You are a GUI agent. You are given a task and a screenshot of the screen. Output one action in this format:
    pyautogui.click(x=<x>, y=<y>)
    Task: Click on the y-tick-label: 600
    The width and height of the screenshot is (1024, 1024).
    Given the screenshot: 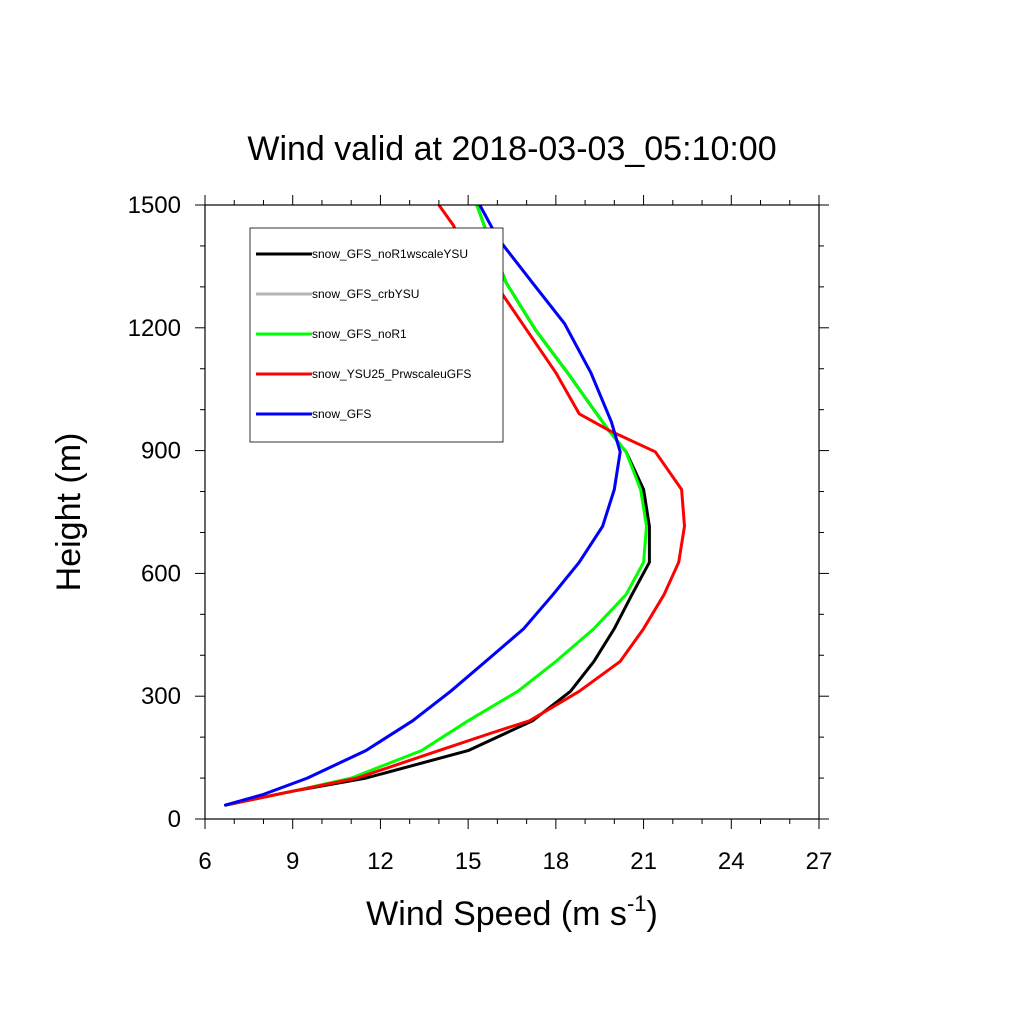 What is the action you would take?
    pyautogui.click(x=161, y=573)
    